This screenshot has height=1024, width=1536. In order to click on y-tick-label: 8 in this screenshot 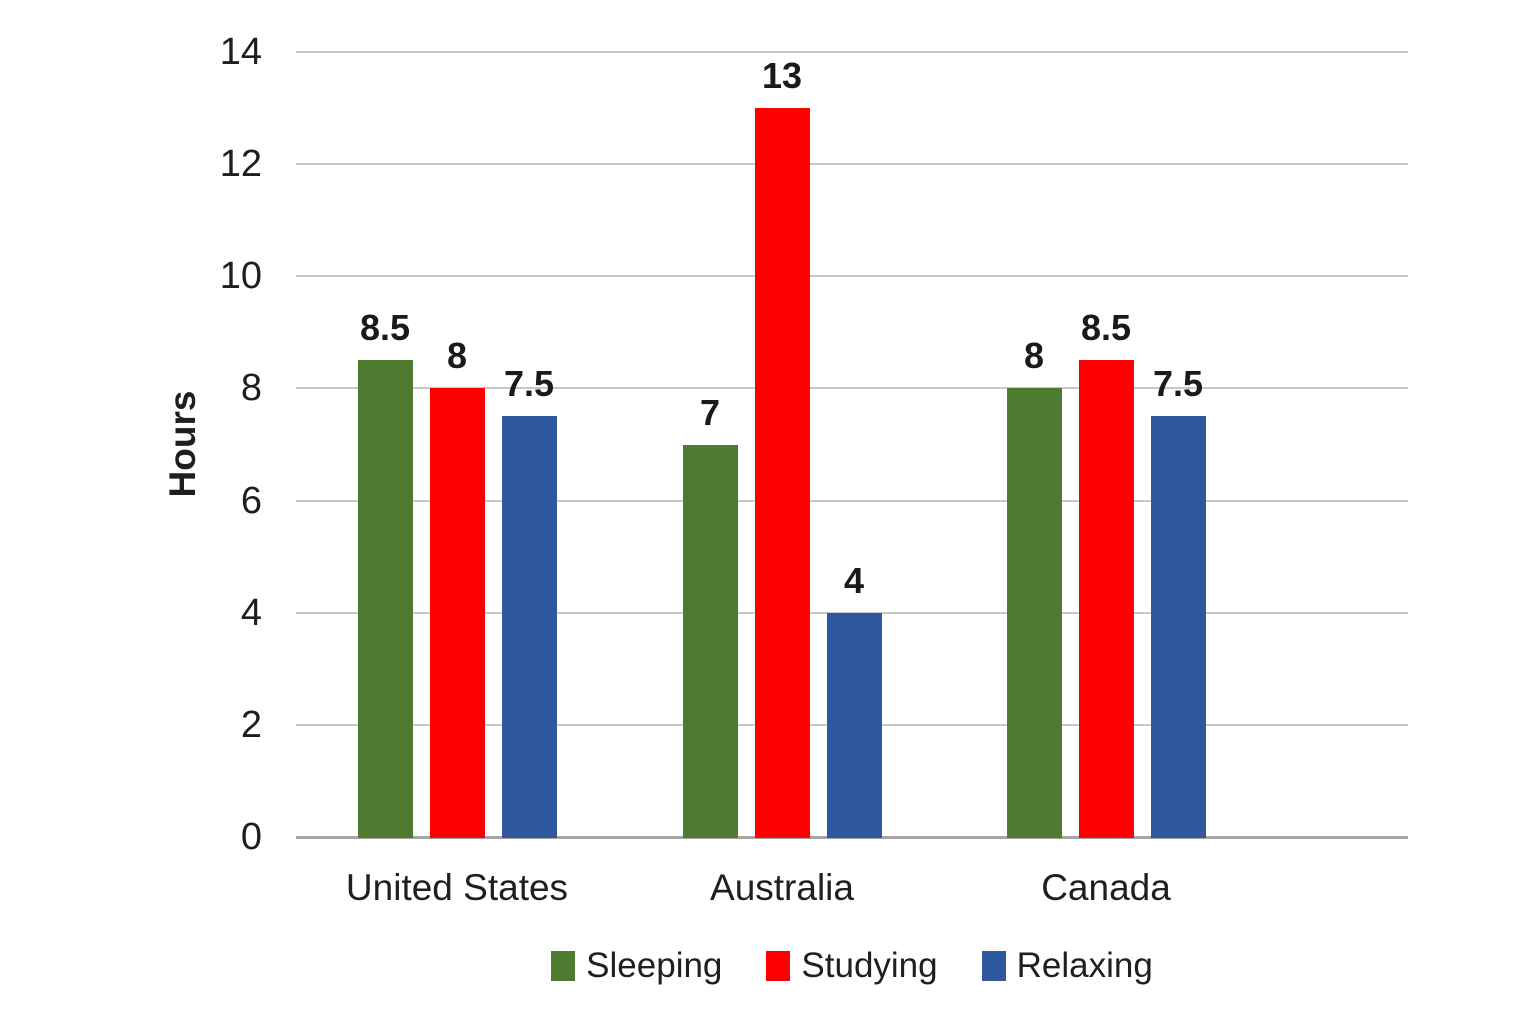, I will do `click(251, 388)`.